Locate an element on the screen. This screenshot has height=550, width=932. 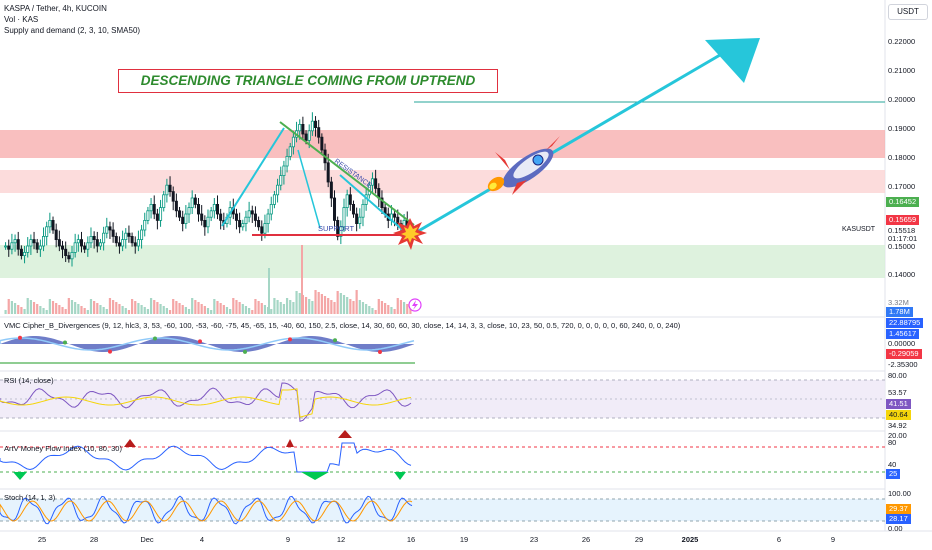
resistance-line is located at coordinates (347, 173).